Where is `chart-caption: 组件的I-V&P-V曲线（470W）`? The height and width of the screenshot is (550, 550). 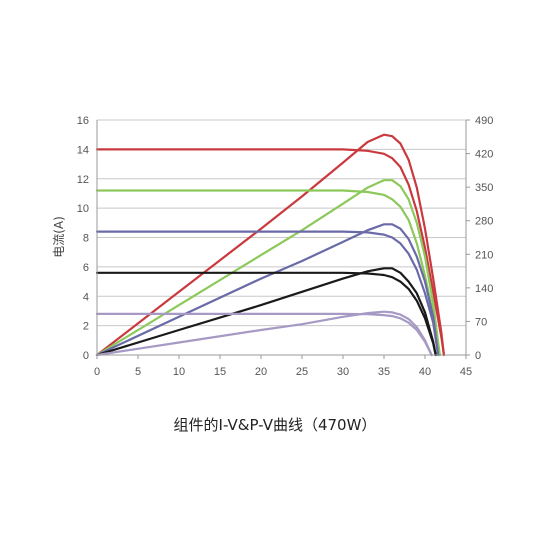 chart-caption: 组件的I-V&P-V曲线（470W） is located at coordinates (275, 425).